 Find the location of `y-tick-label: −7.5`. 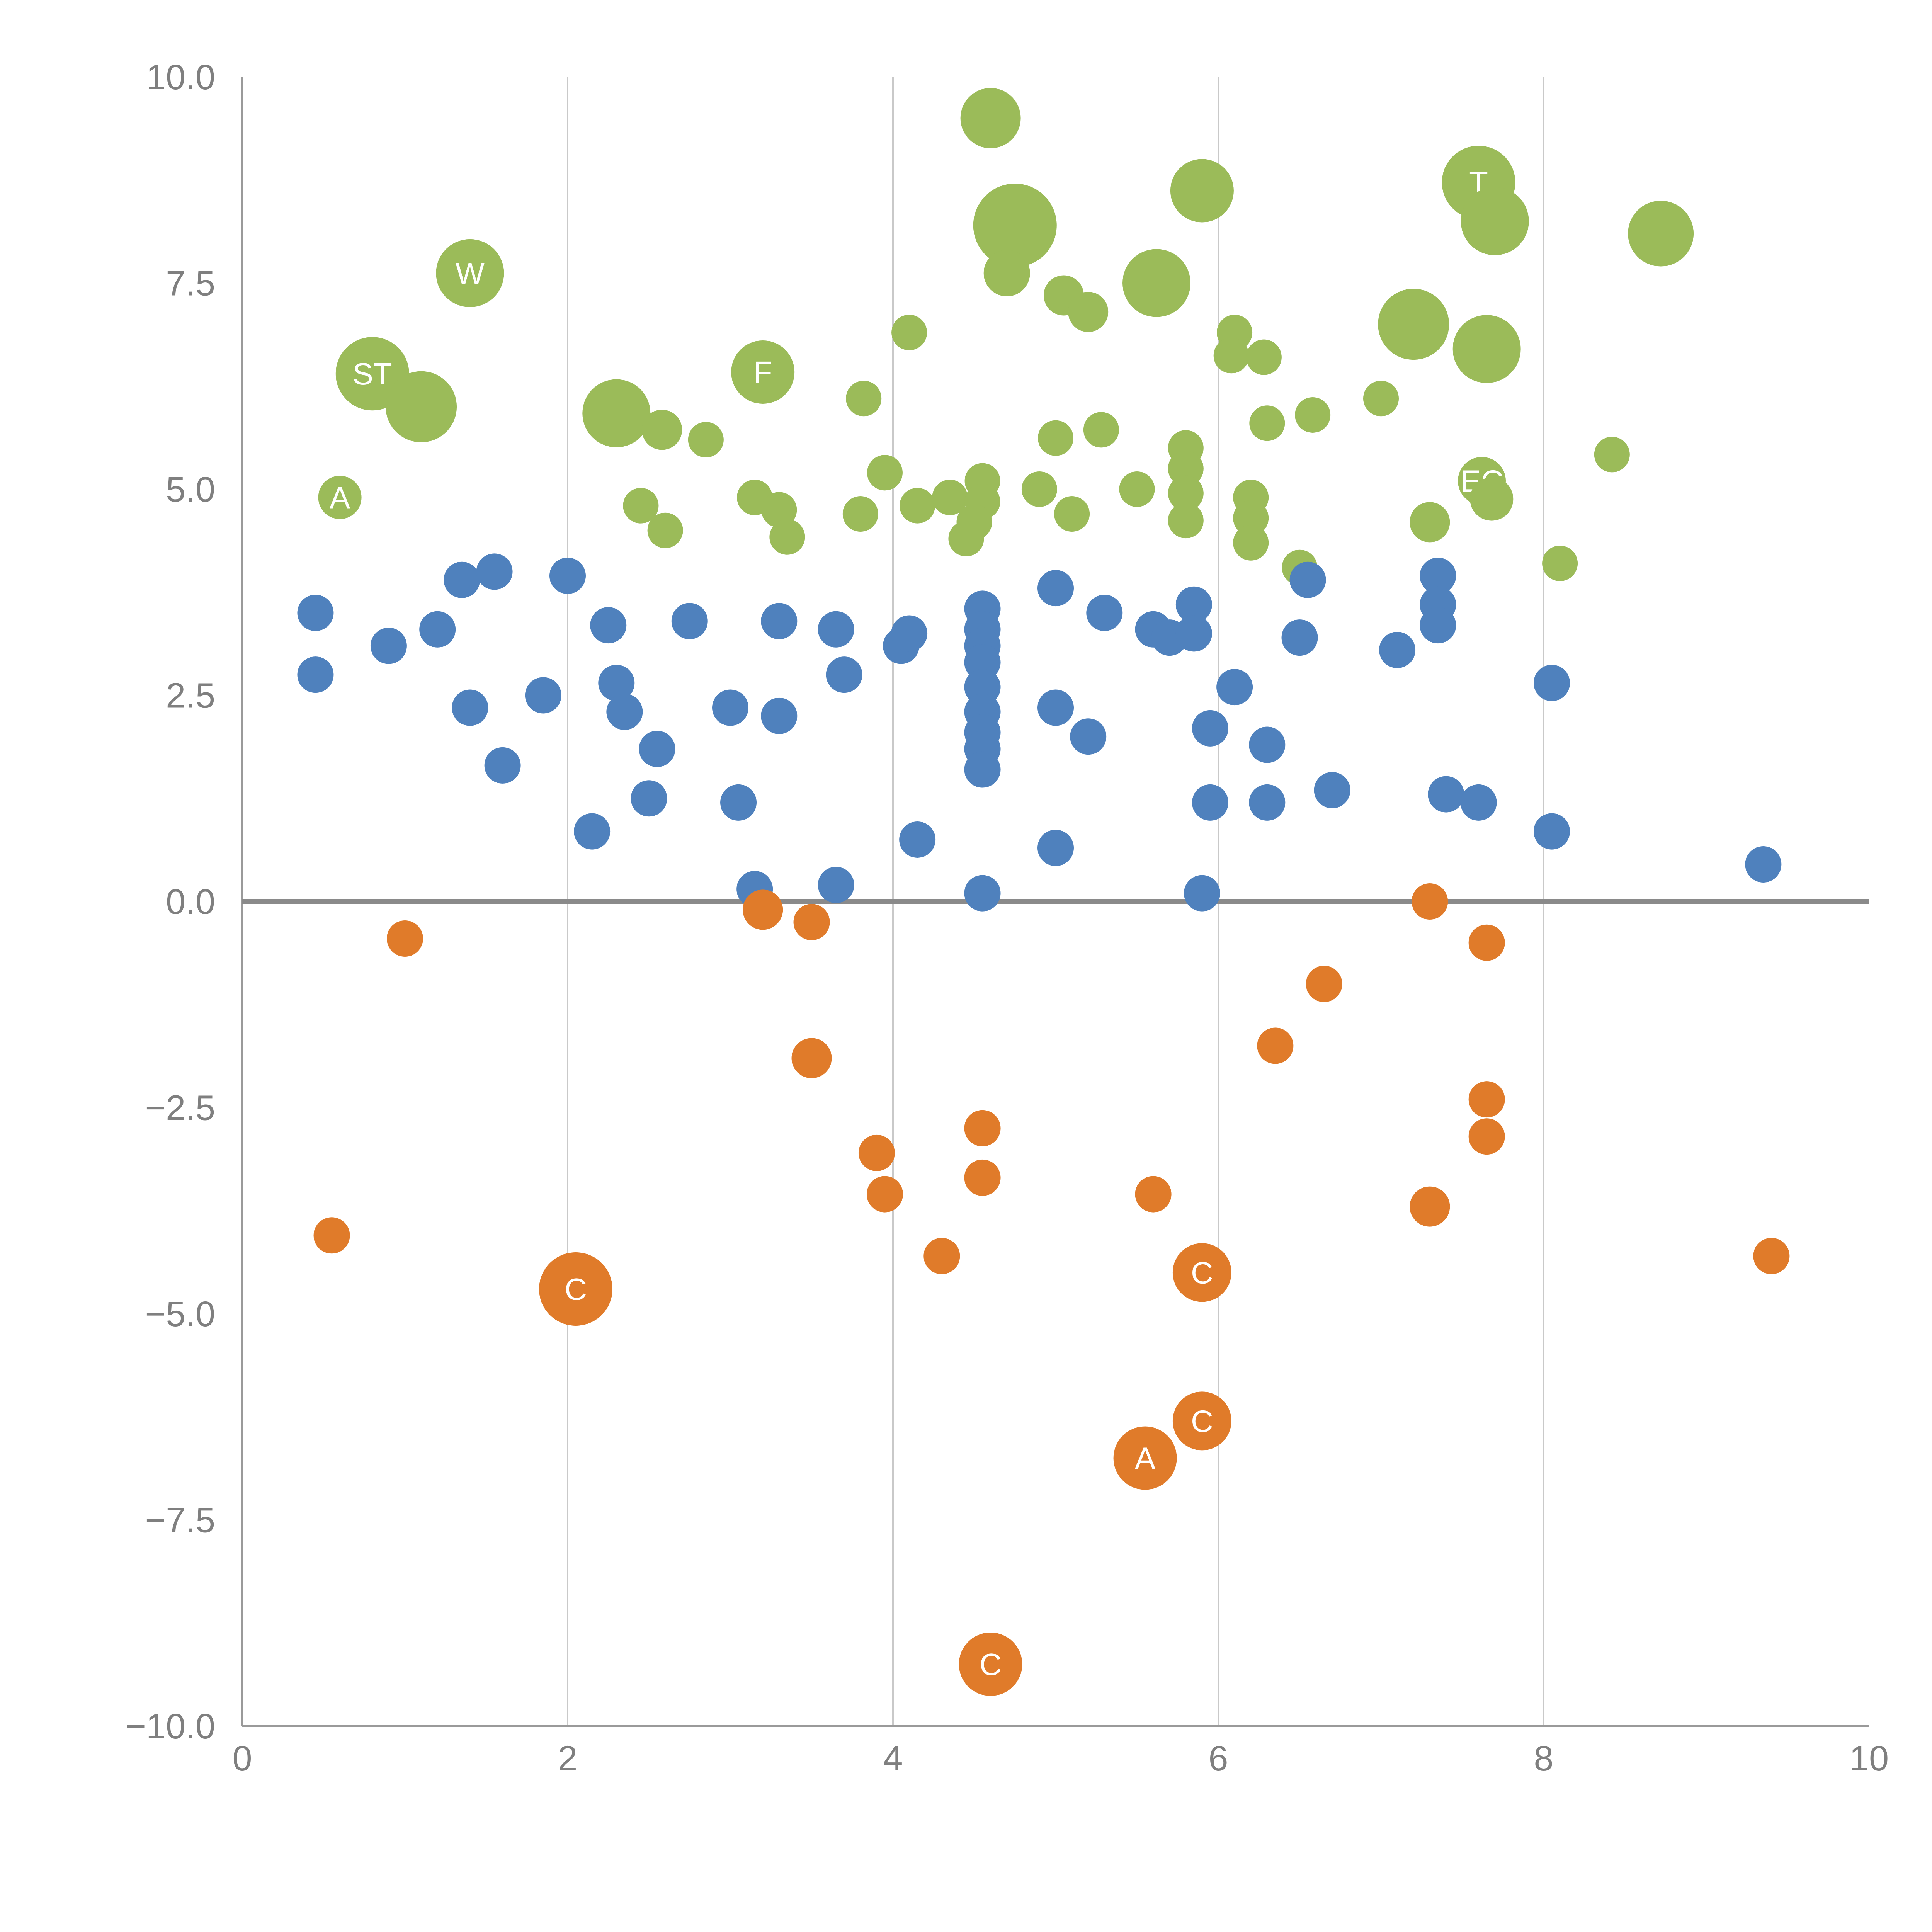

y-tick-label: −7.5 is located at coordinates (180, 1520).